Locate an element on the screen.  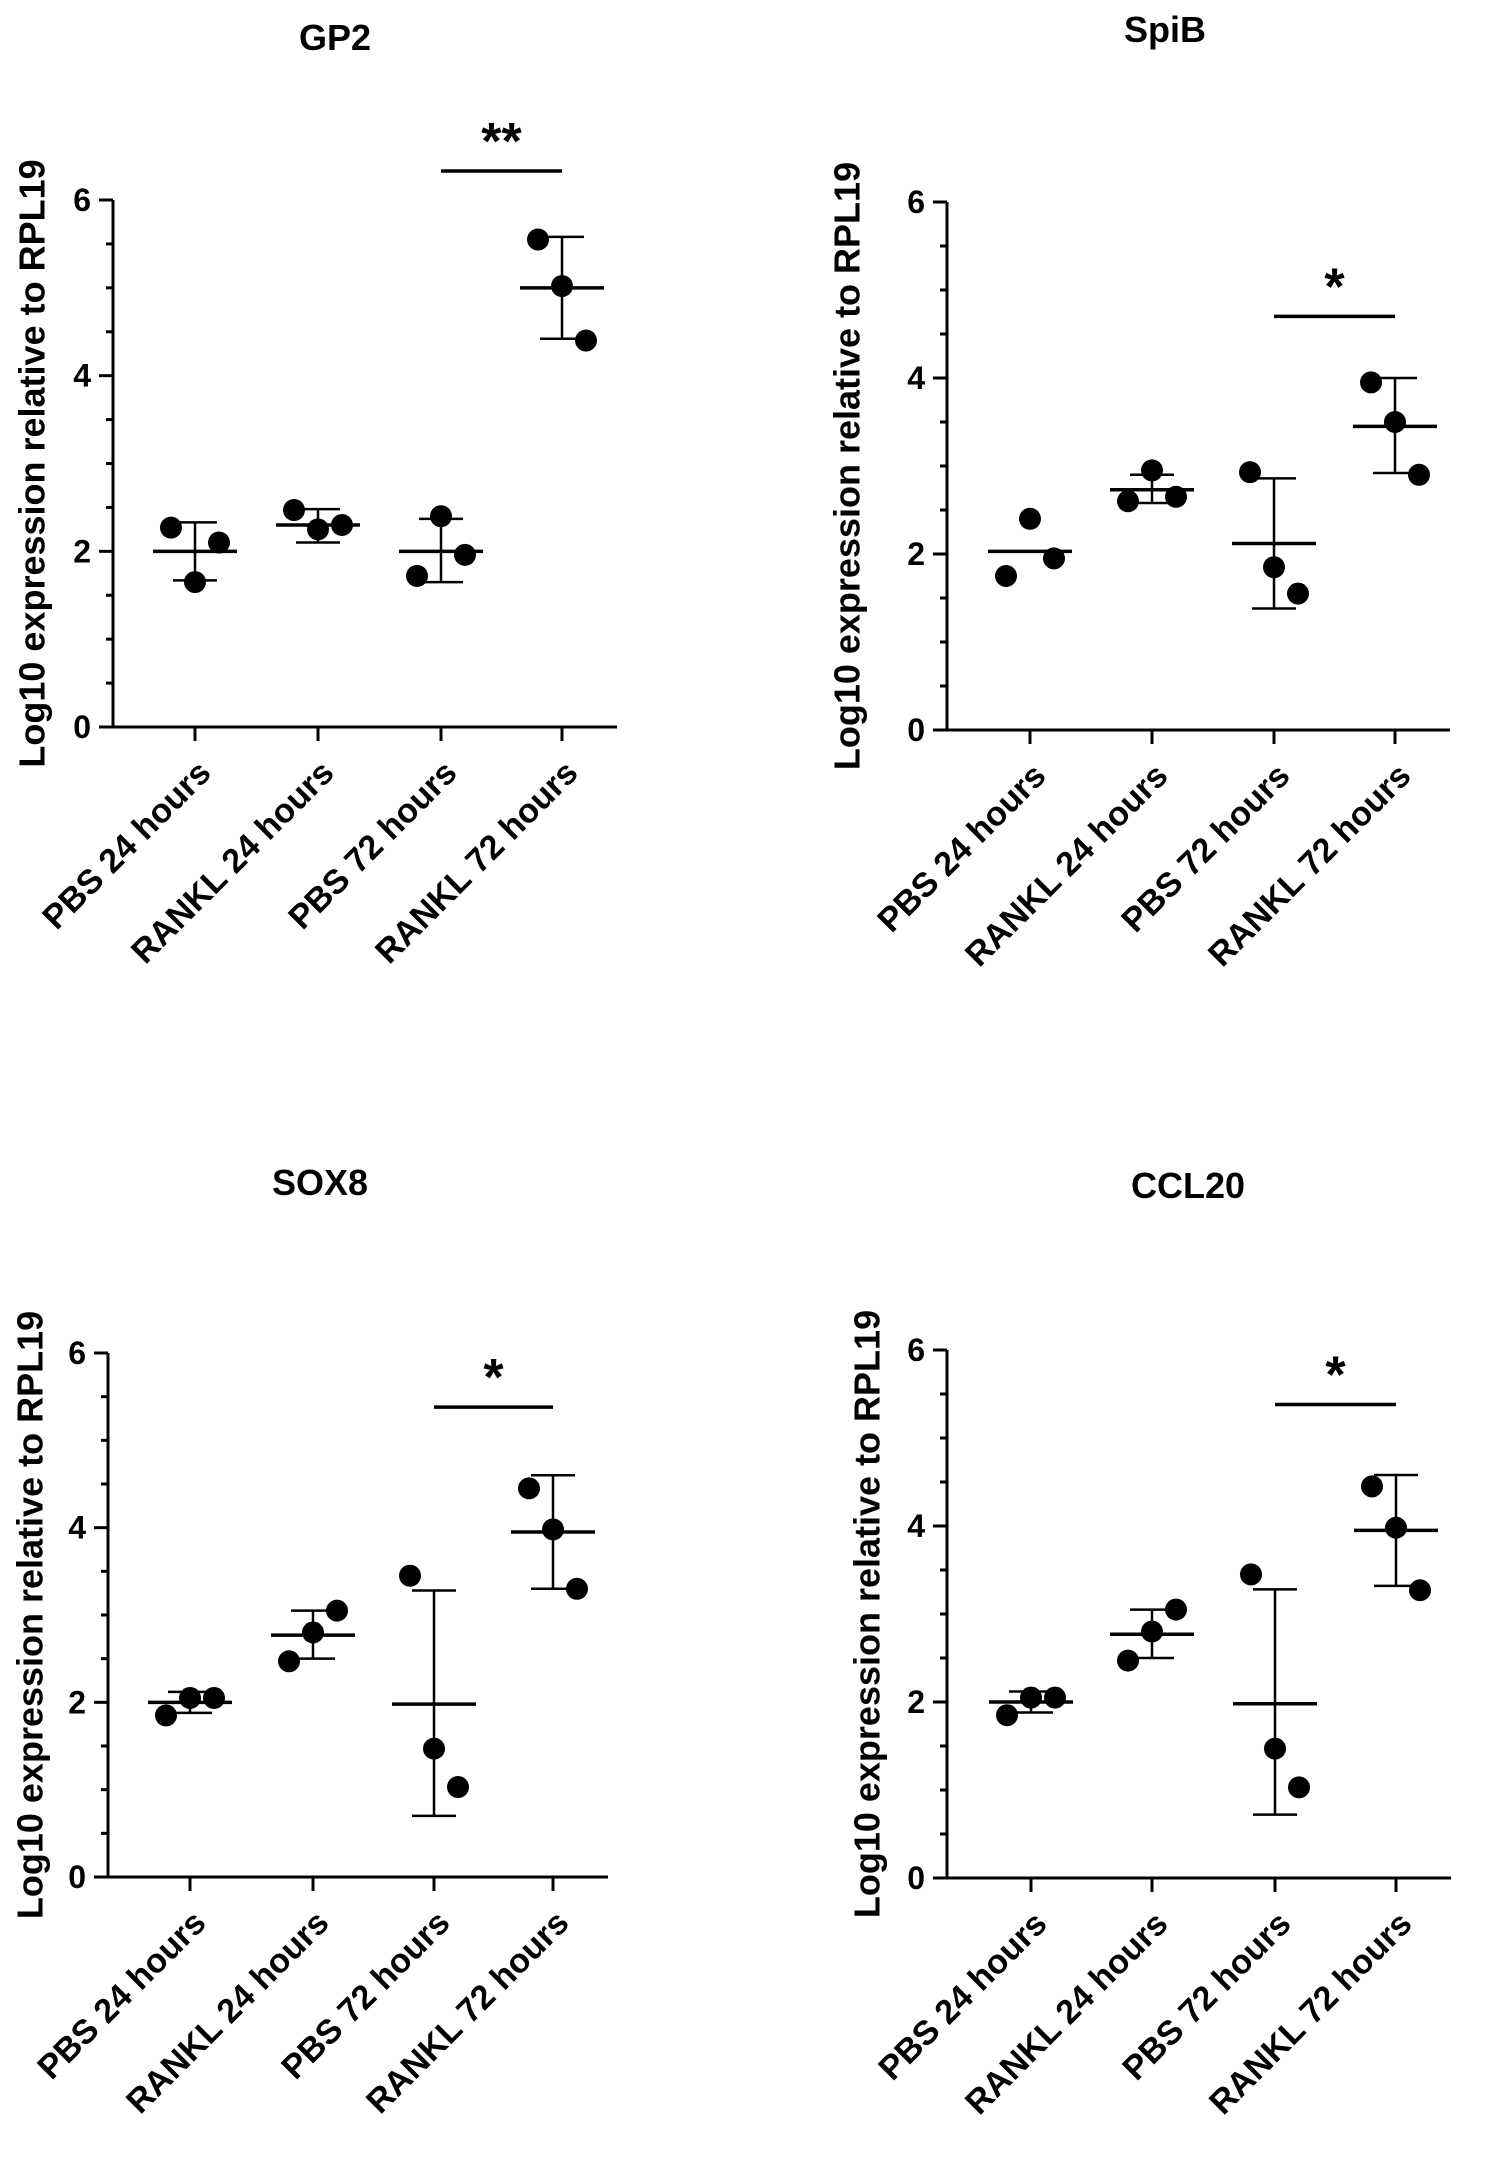
chart-title: GP2 is located at coordinates (335, 37).